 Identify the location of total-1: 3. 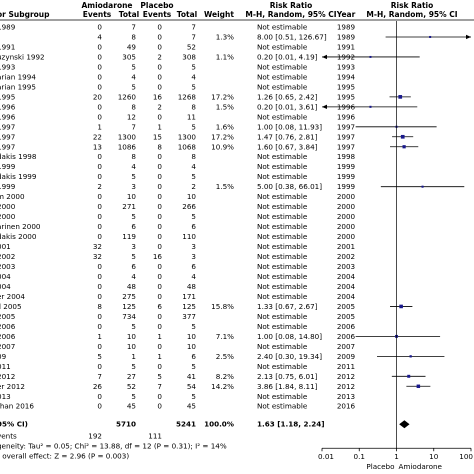
(133, 186).